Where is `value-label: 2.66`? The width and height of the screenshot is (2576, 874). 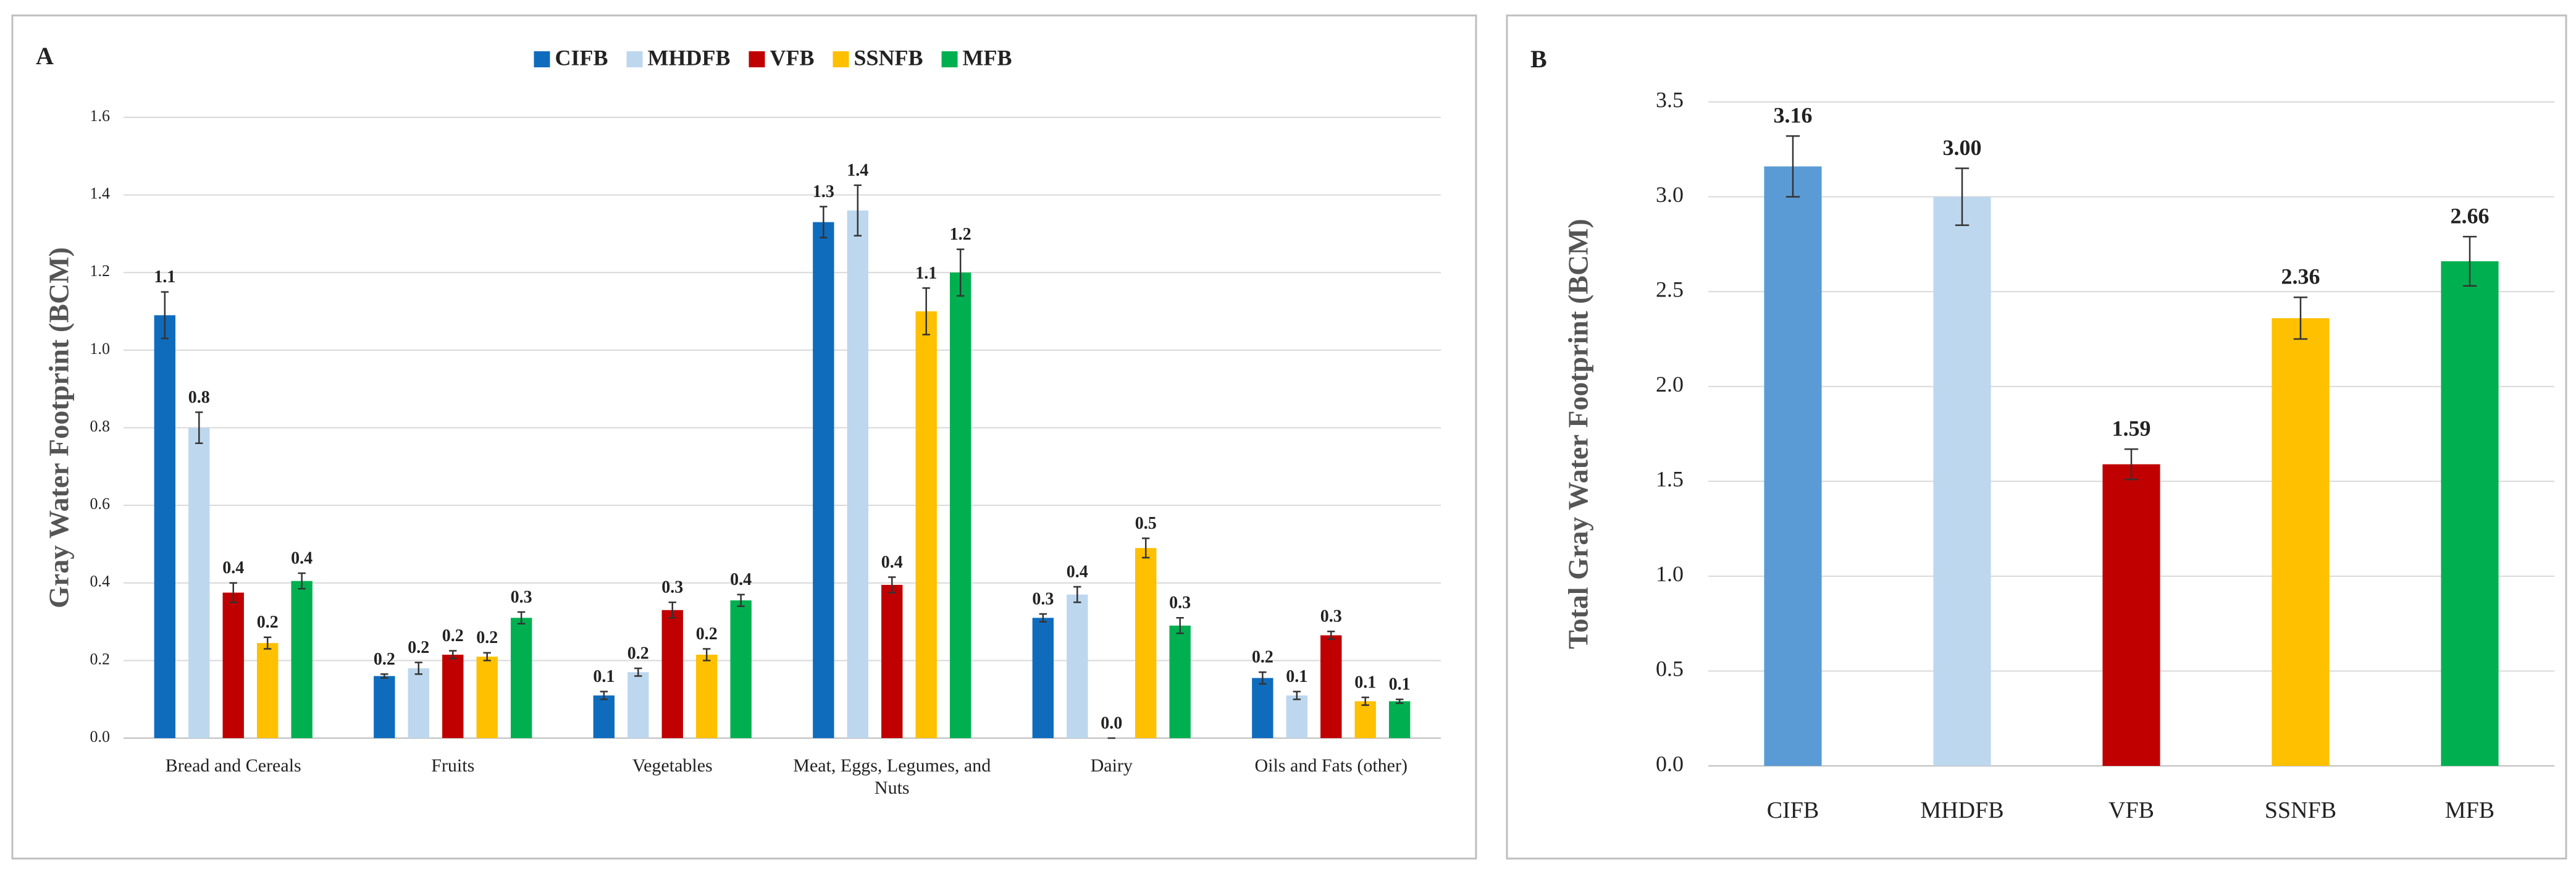 value-label: 2.66 is located at coordinates (2470, 215).